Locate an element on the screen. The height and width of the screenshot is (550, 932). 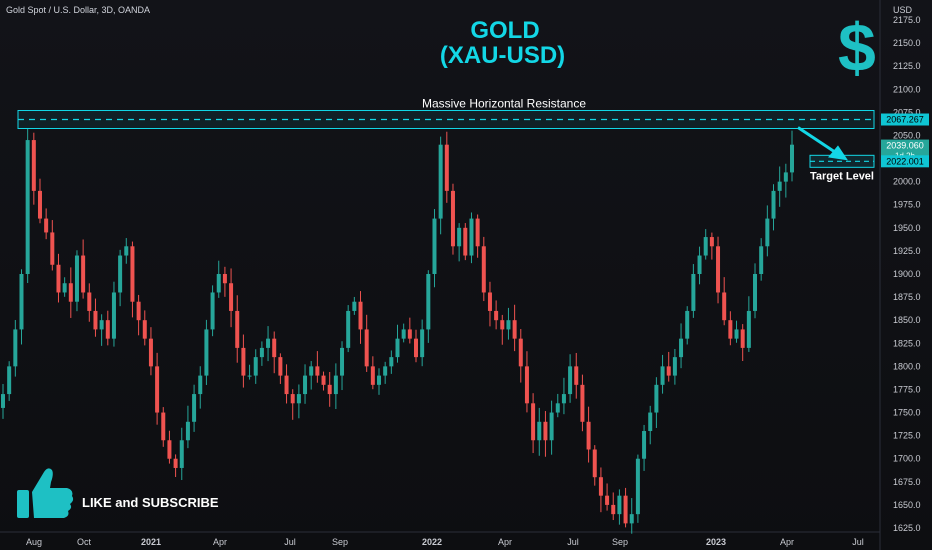
time-tick-label: Aug is located at coordinates (34, 542).